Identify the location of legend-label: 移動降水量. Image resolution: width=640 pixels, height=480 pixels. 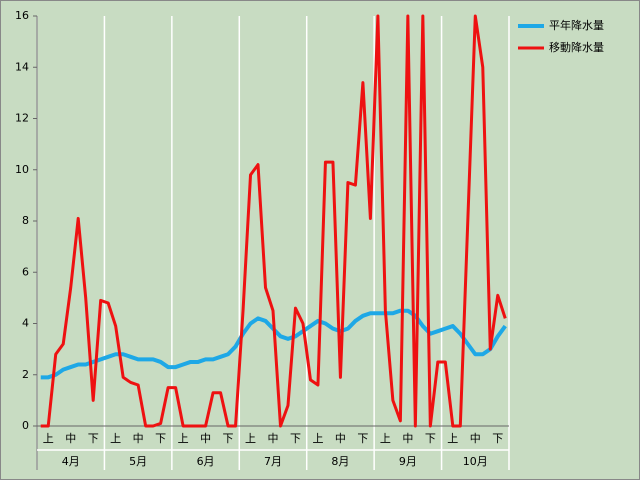
(576, 47).